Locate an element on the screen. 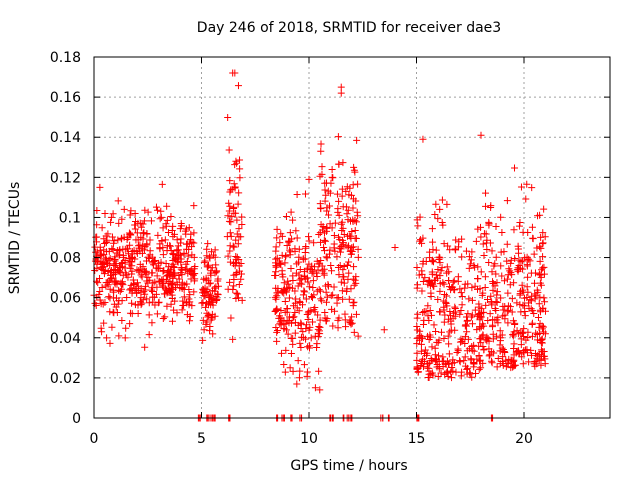 The width and height of the screenshot is (640, 480). x-tick-labels: 0 5 10 15 20 is located at coordinates (311, 439).